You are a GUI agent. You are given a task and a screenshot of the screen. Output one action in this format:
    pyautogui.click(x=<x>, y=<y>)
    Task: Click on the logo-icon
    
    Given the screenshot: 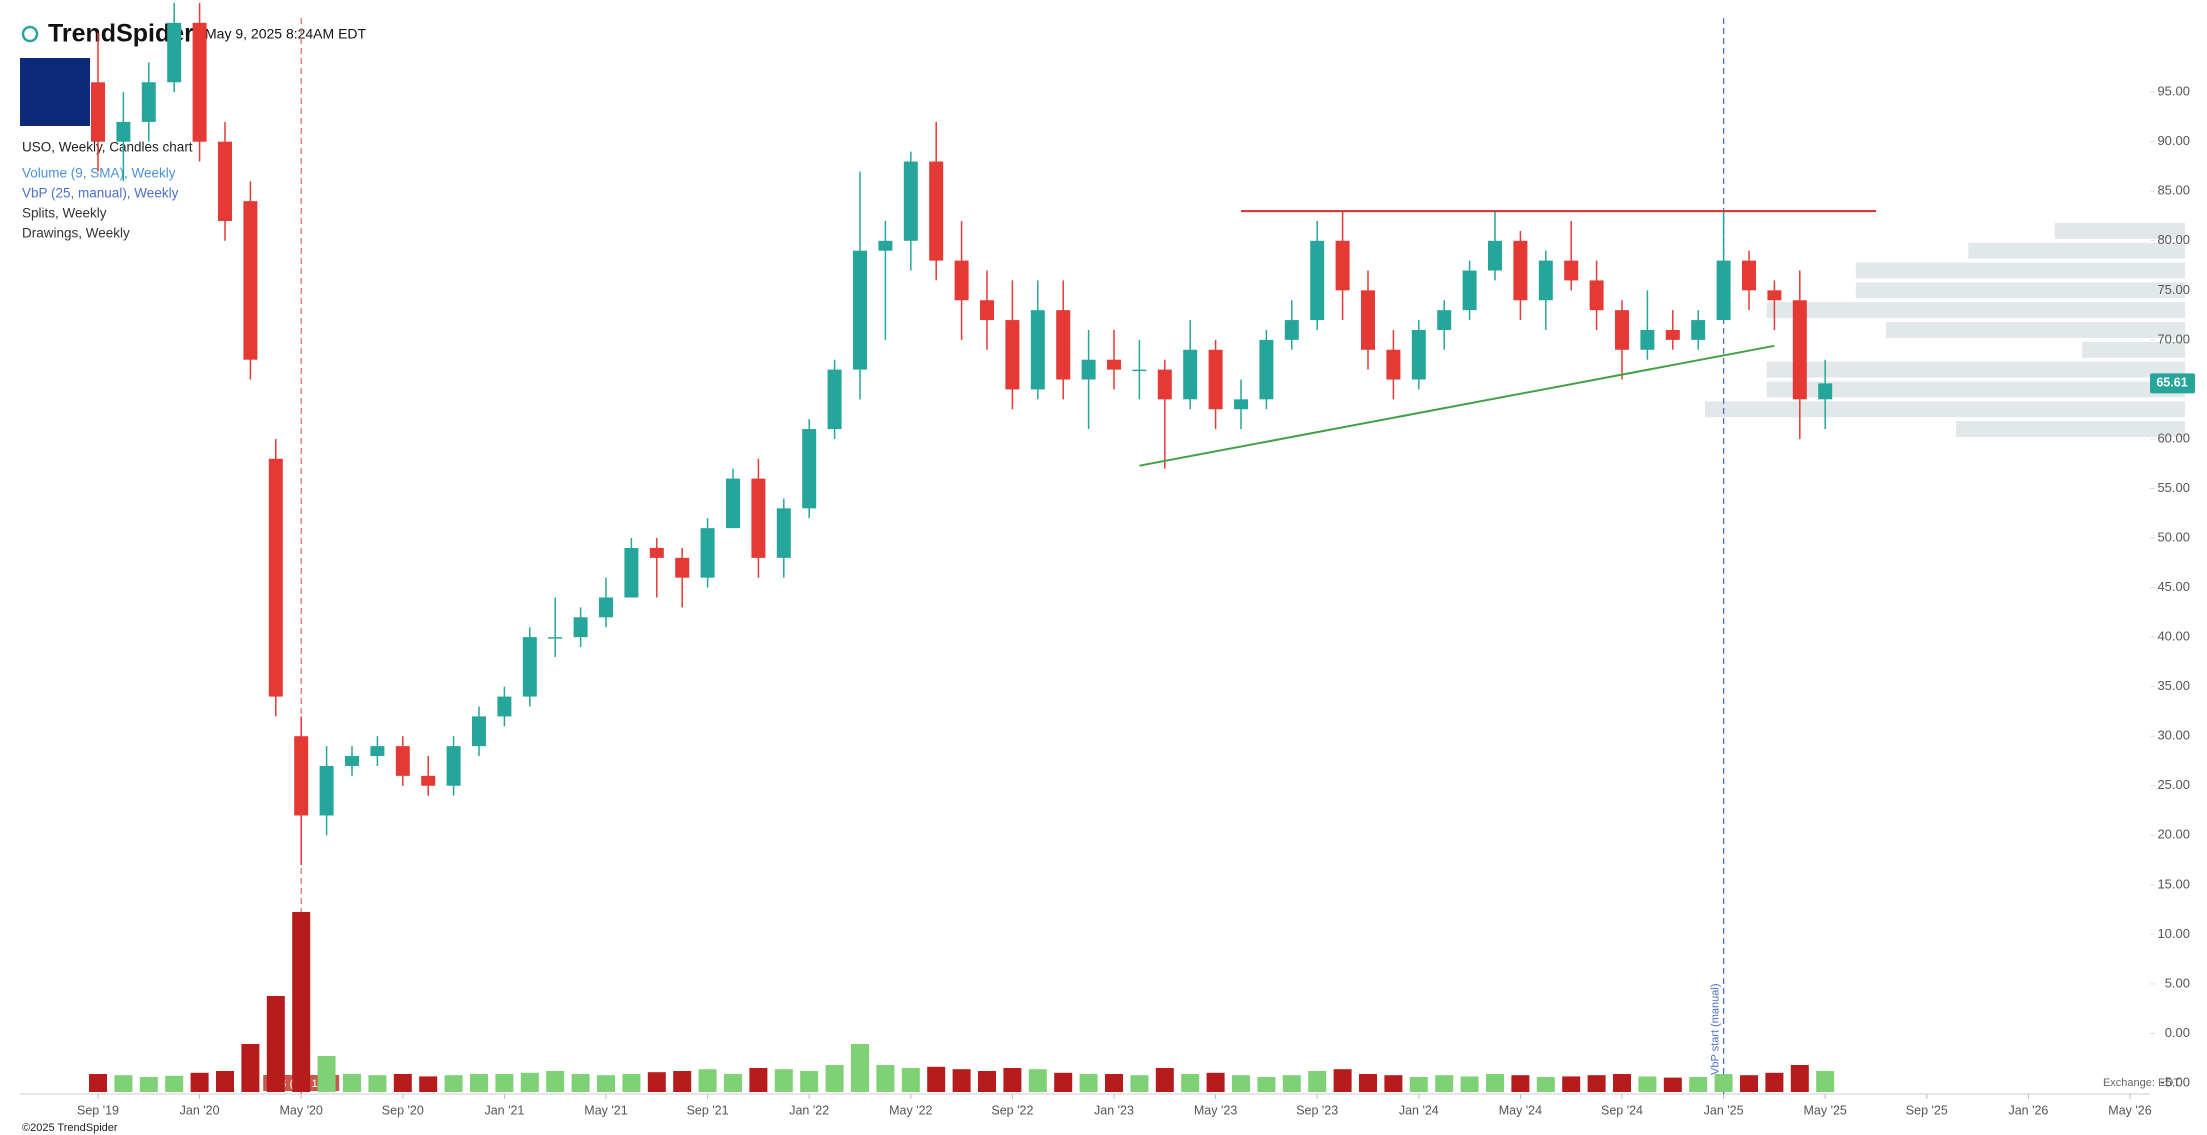 What is the action you would take?
    pyautogui.click(x=30, y=34)
    